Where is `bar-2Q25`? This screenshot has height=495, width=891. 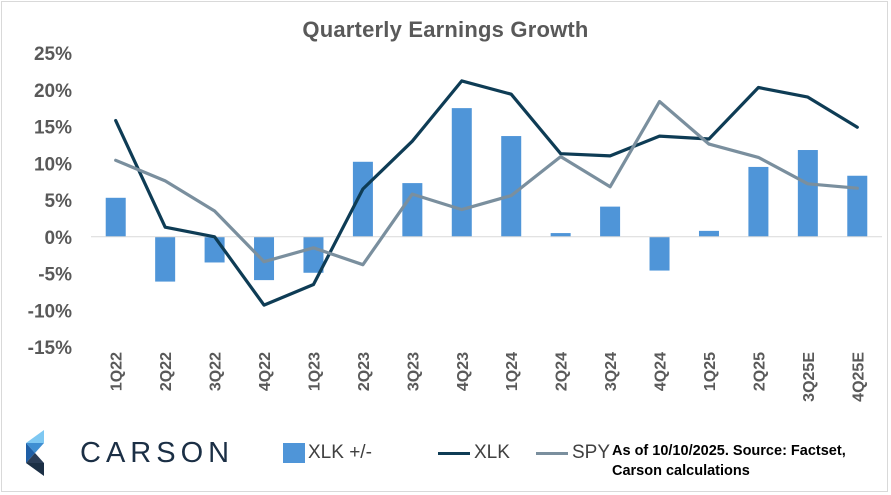 bar-2Q25 is located at coordinates (758, 201).